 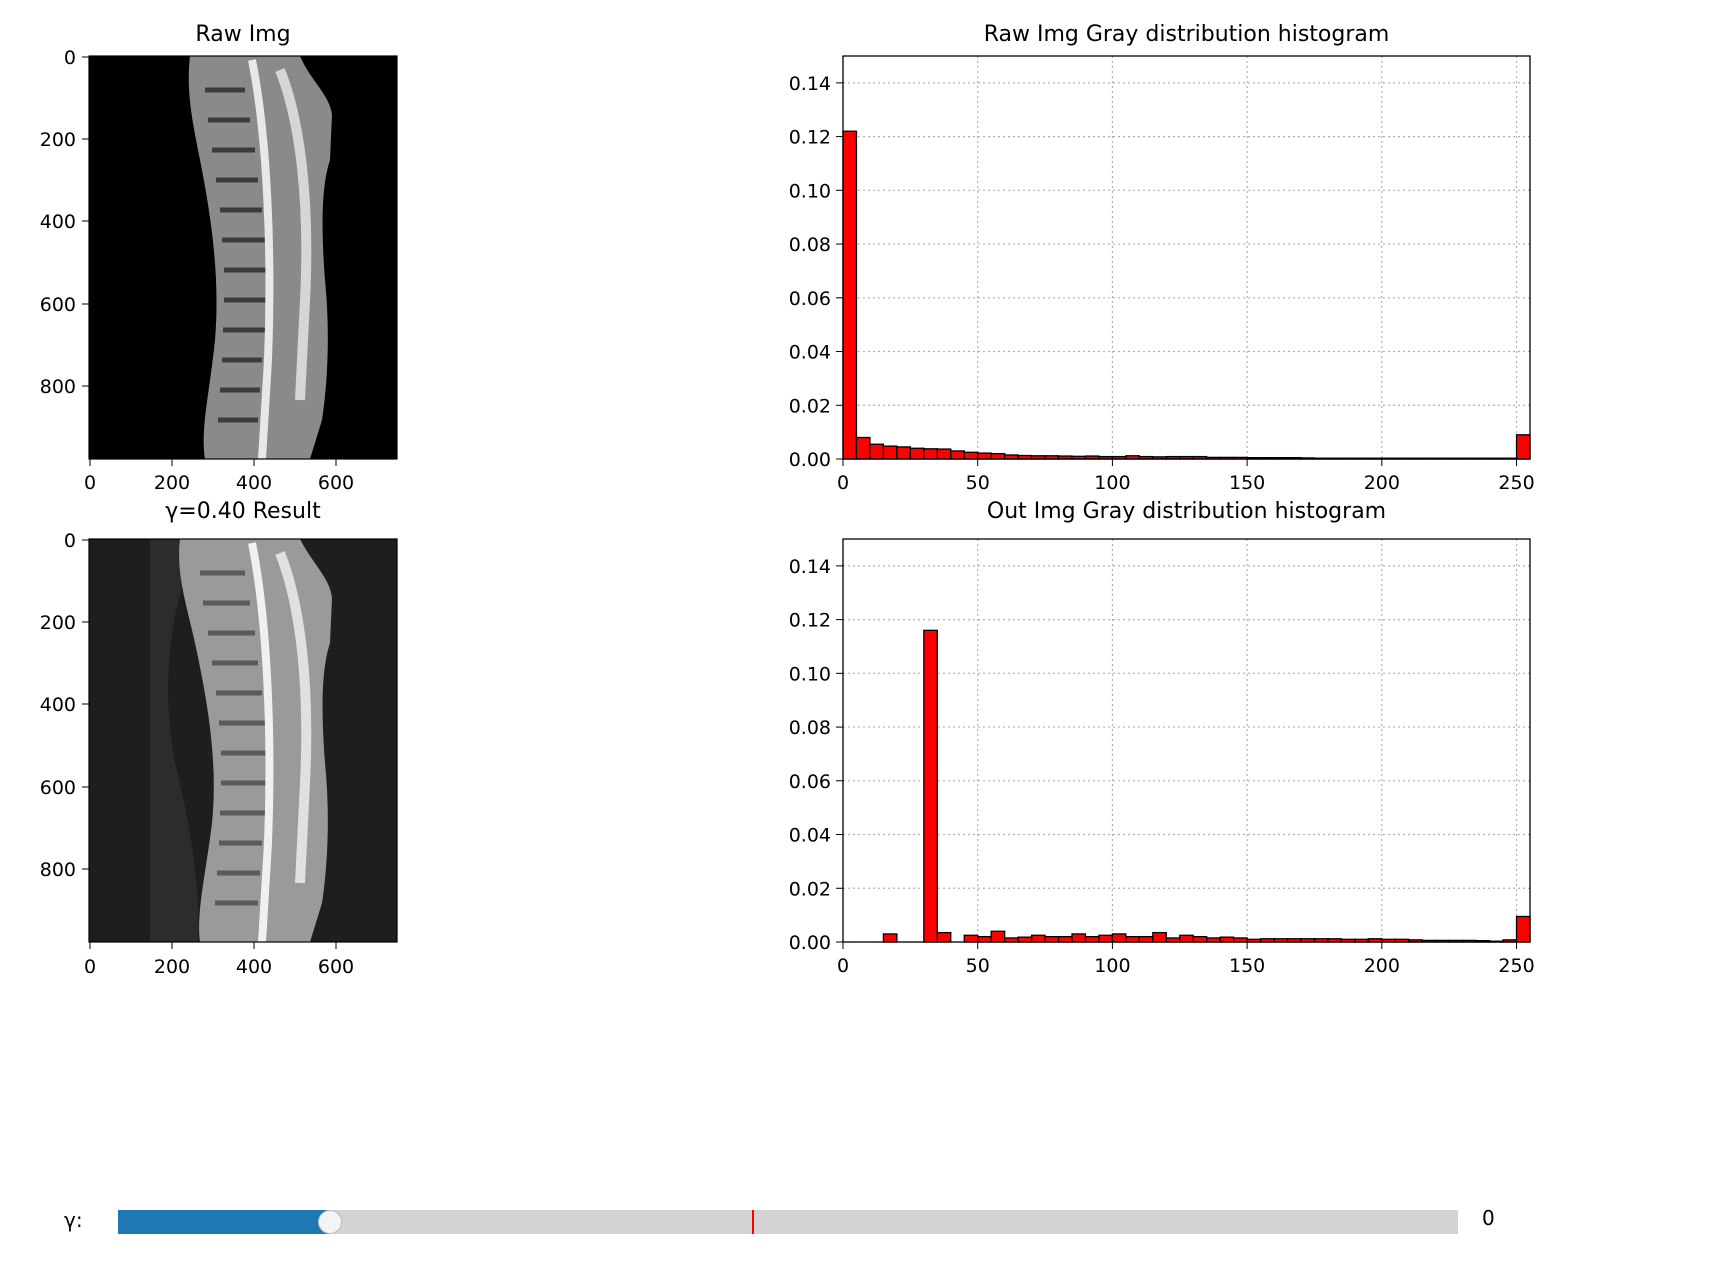 What do you see at coordinates (752, 1222) in the screenshot?
I see `gamma-slider-initial-marker` at bounding box center [752, 1222].